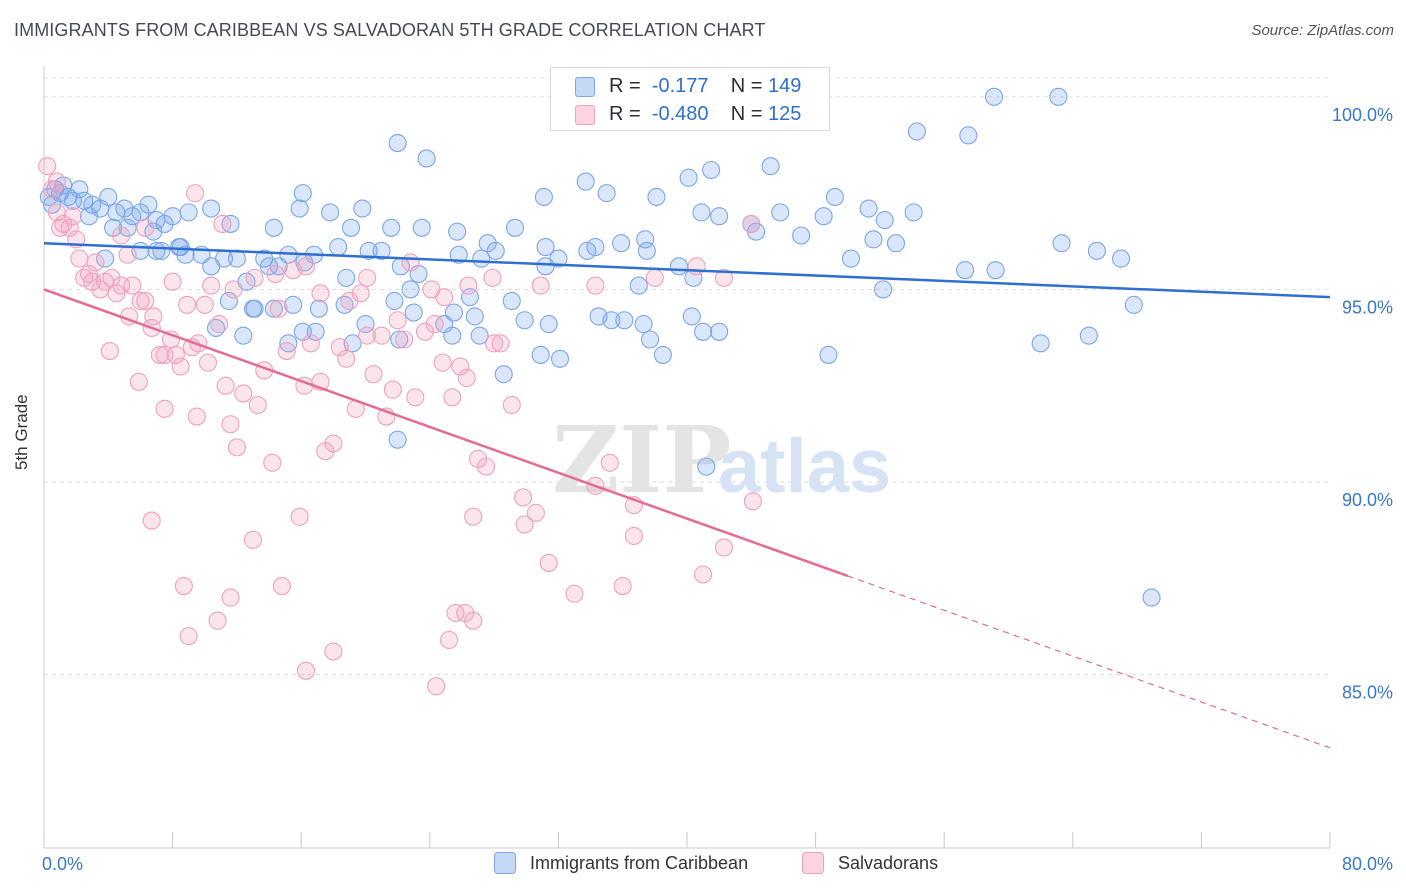  I want to click on legend-label-caribbean: Immigrants from Caribbean, so click(639, 862).